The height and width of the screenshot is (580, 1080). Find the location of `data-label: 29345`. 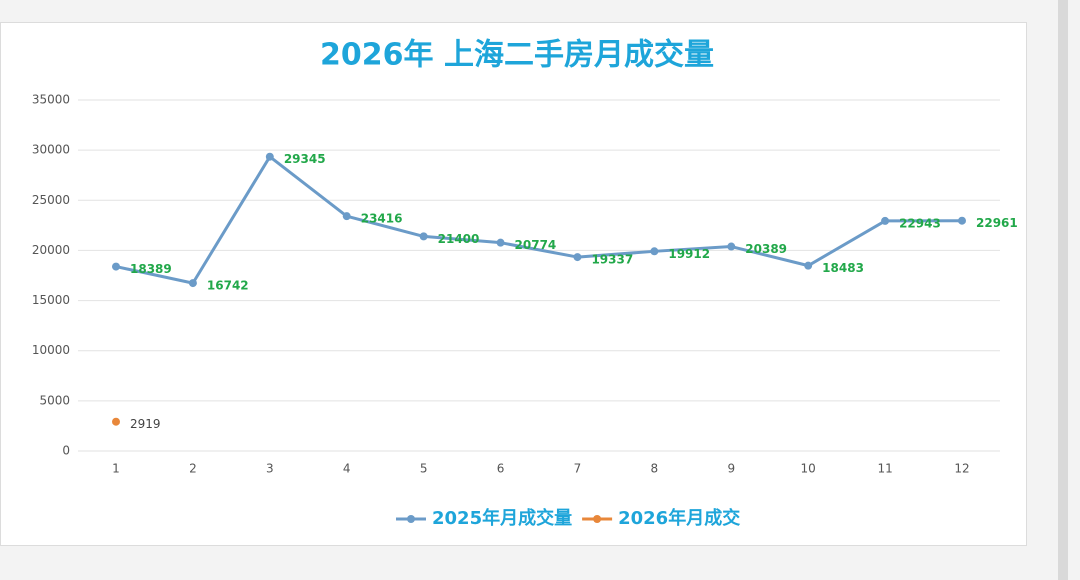

data-label: 29345 is located at coordinates (305, 159).